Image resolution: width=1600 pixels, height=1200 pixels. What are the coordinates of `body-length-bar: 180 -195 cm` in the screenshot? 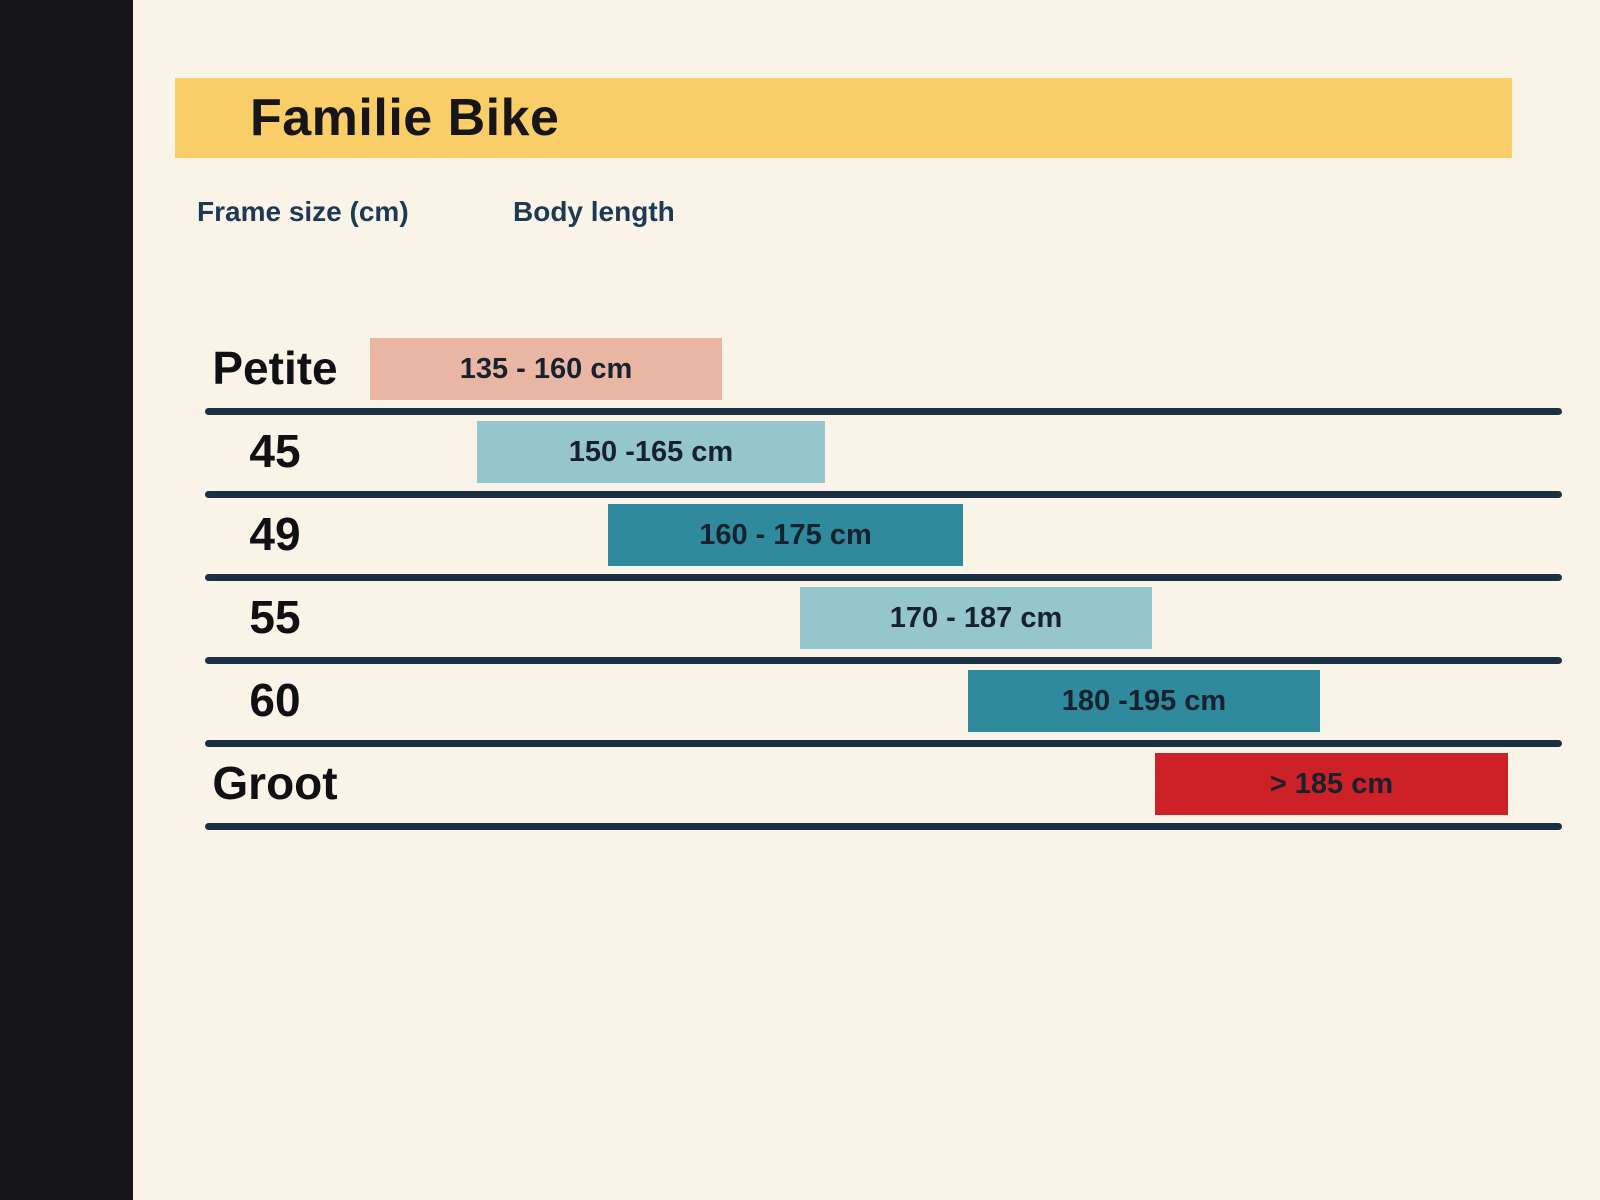 It's located at (1144, 701).